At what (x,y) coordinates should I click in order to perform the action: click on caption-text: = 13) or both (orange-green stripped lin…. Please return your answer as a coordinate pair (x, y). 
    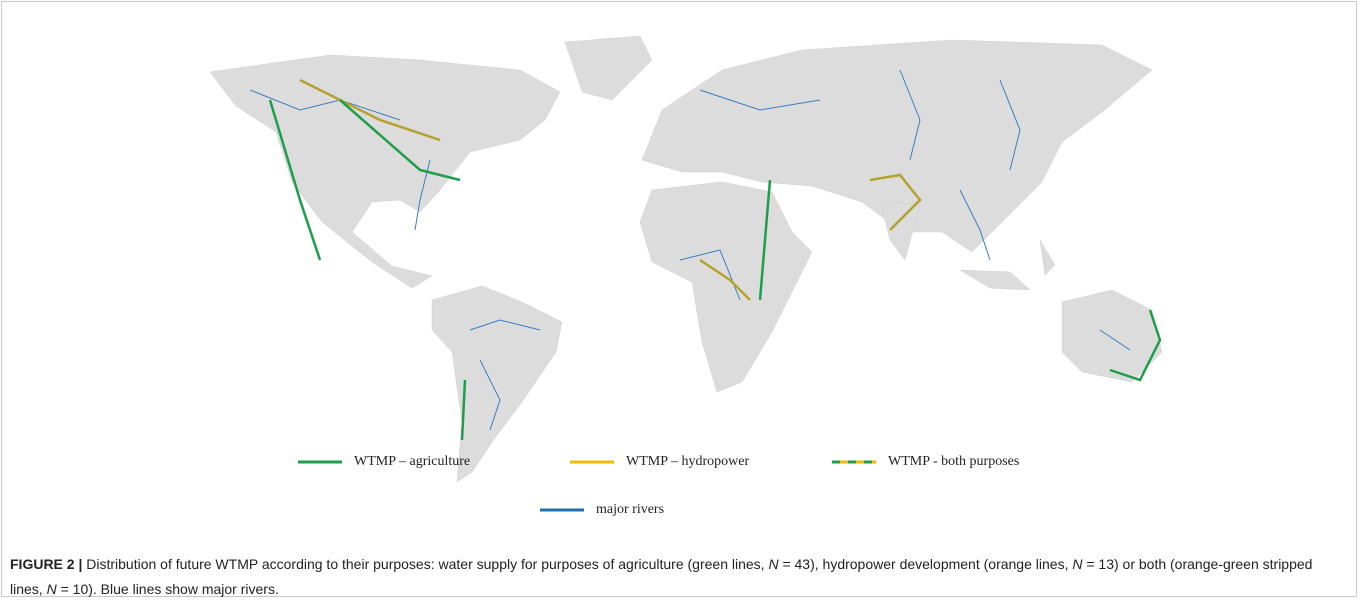
    Looking at the image, I should click on (661, 576).